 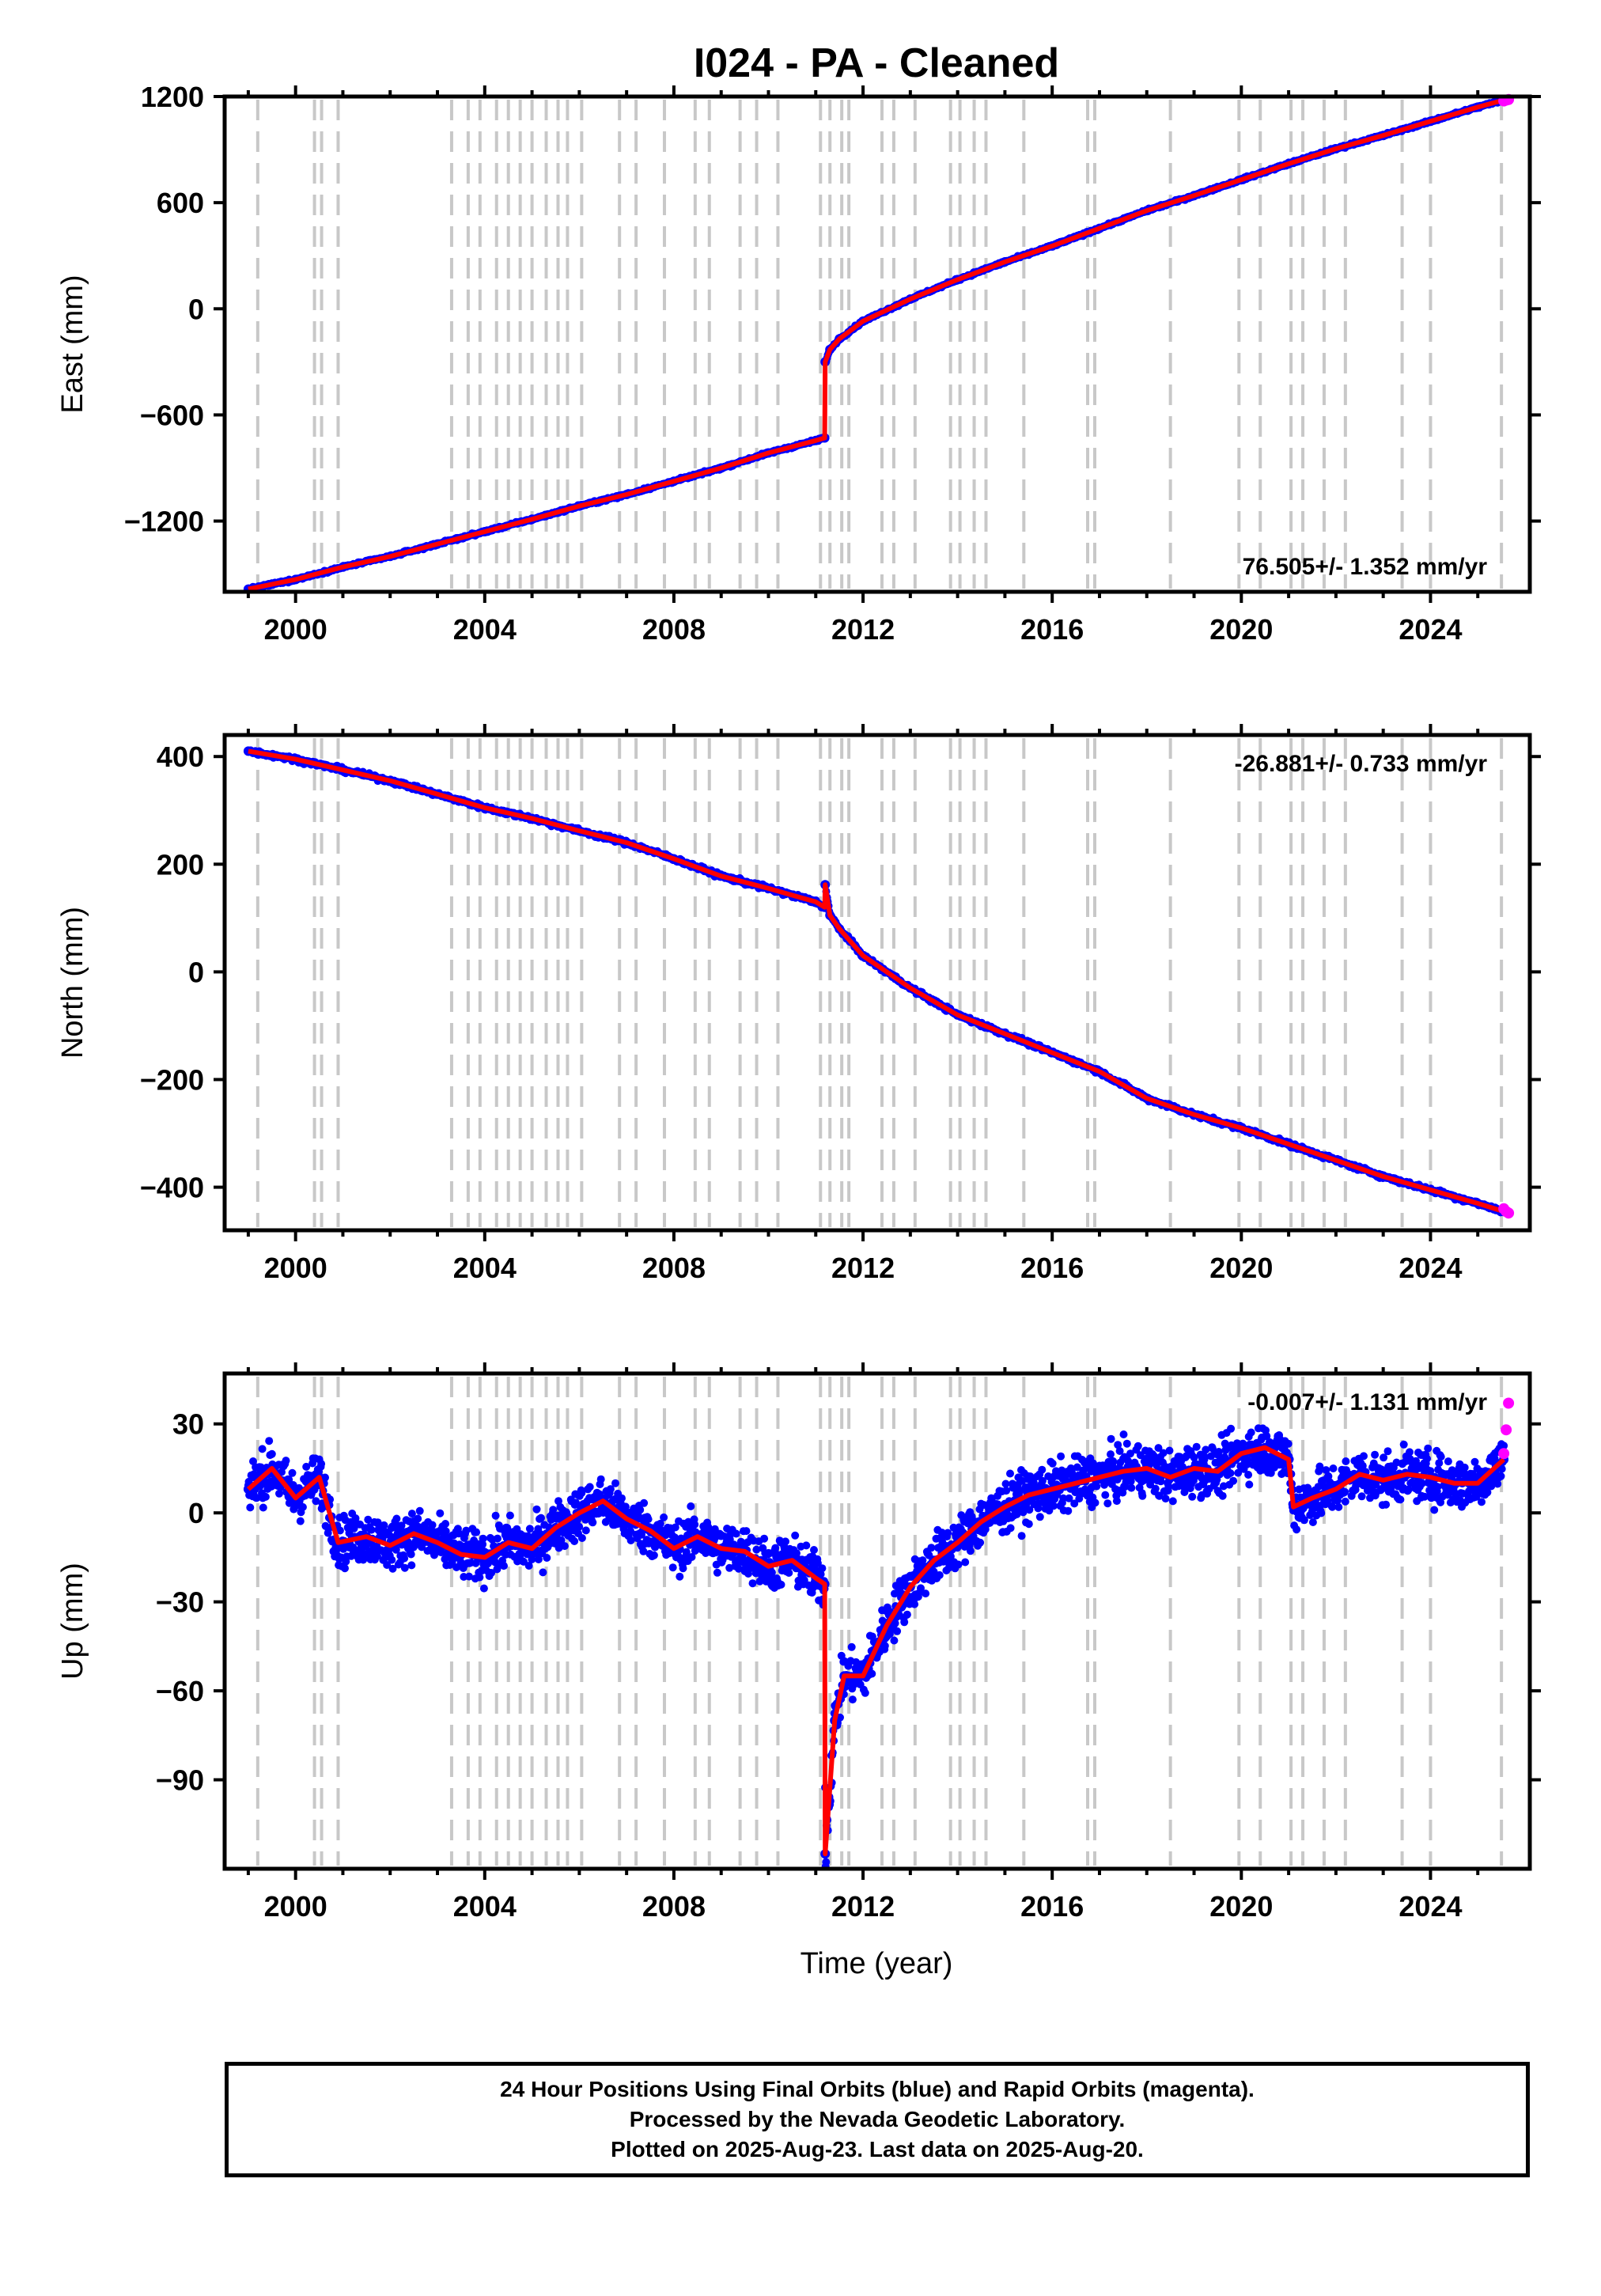 What do you see at coordinates (1362, 764) in the screenshot?
I see `velocity-label: -26.881+/- 0.733 mm/yr` at bounding box center [1362, 764].